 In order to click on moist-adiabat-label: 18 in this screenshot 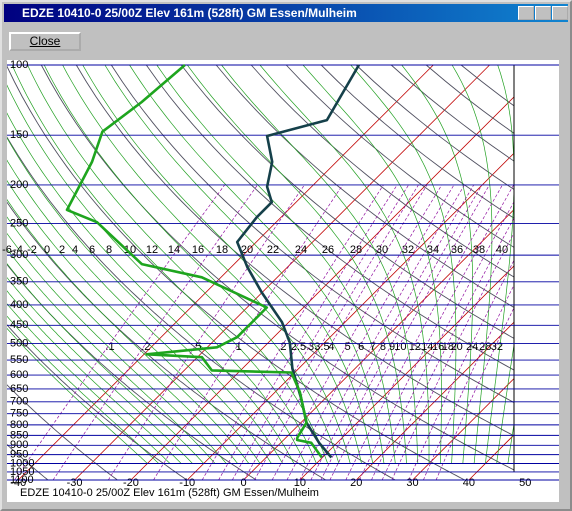, I will do `click(222, 250)`.